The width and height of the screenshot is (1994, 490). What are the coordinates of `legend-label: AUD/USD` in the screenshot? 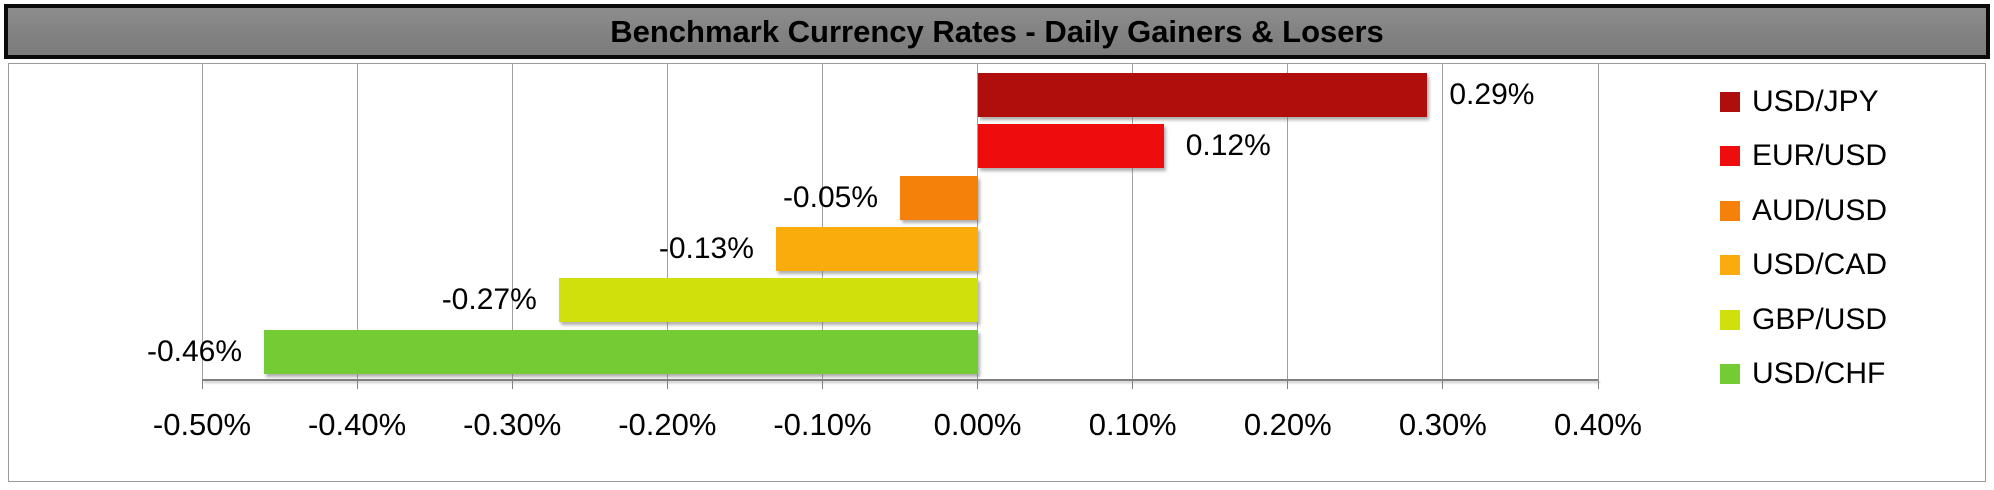 It's located at (1820, 210).